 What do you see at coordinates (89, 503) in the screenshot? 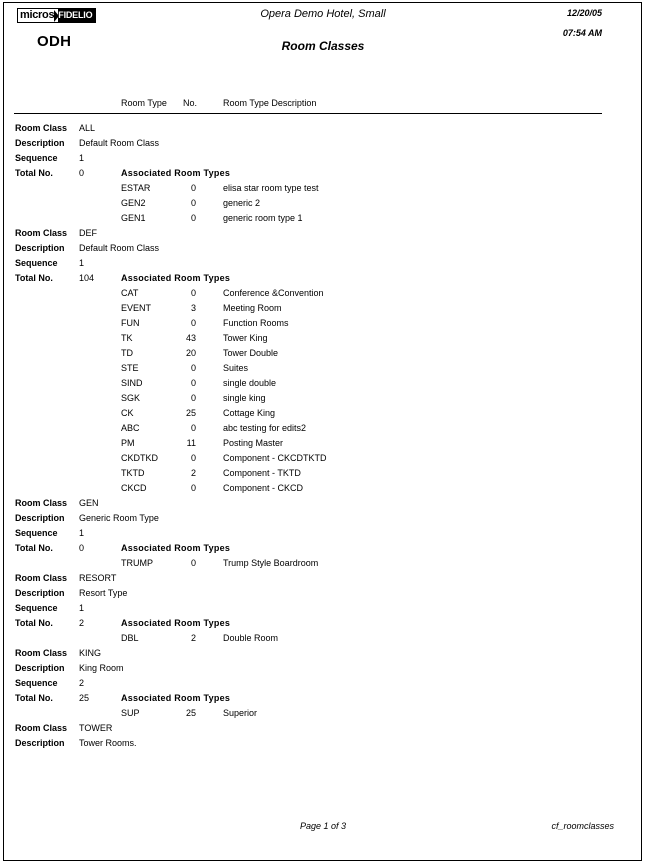
I see `field-value-room-class: GEN` at bounding box center [89, 503].